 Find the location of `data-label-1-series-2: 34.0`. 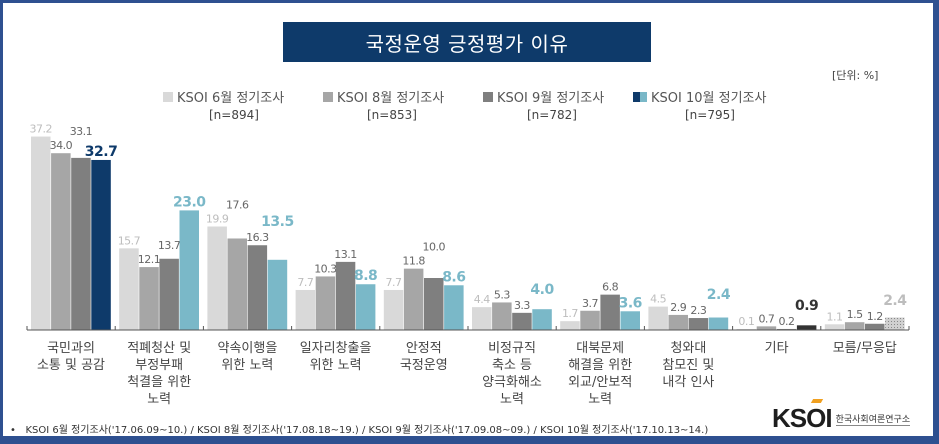

data-label-1-series-2: 34.0 is located at coordinates (61, 145).